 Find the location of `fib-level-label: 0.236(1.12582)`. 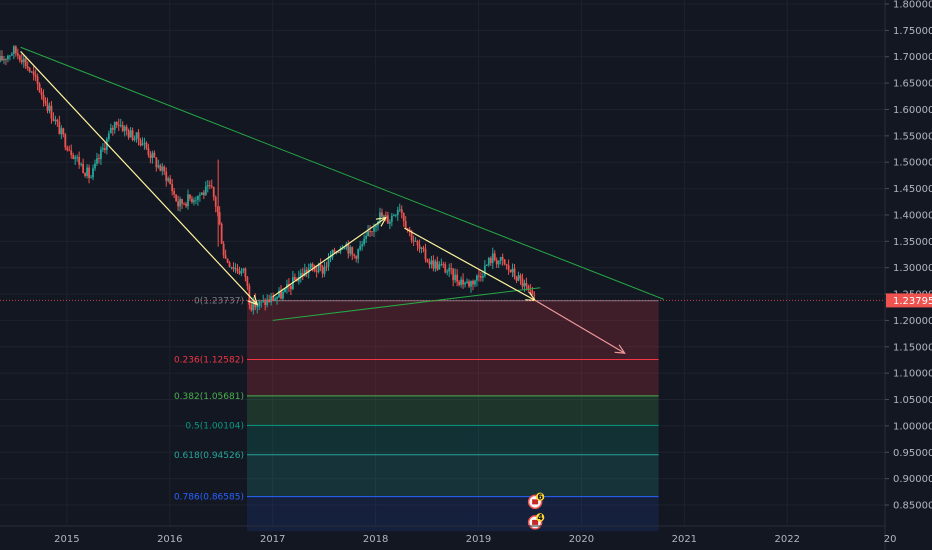

fib-level-label: 0.236(1.12582) is located at coordinates (209, 361).